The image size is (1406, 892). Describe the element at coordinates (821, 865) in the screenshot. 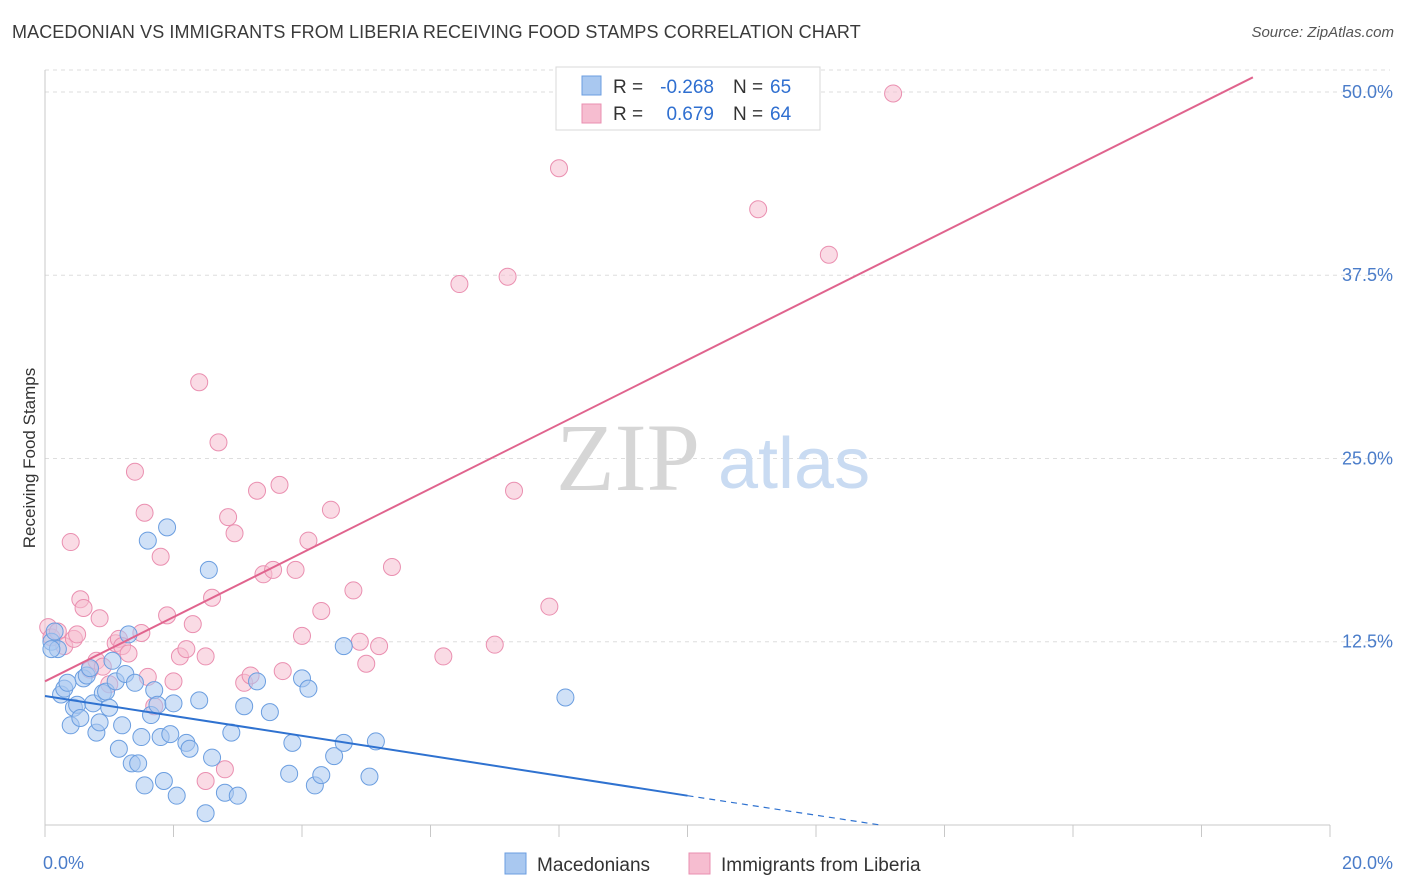

I see `series-legend-label-liberia: Immigrants from Liberia` at that location.